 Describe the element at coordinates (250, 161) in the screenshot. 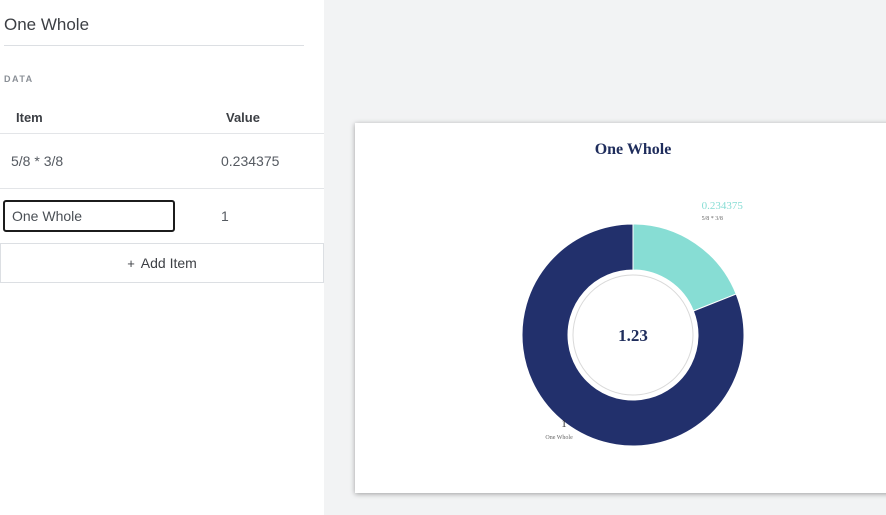

I see `row-1-value: 0.234375` at that location.